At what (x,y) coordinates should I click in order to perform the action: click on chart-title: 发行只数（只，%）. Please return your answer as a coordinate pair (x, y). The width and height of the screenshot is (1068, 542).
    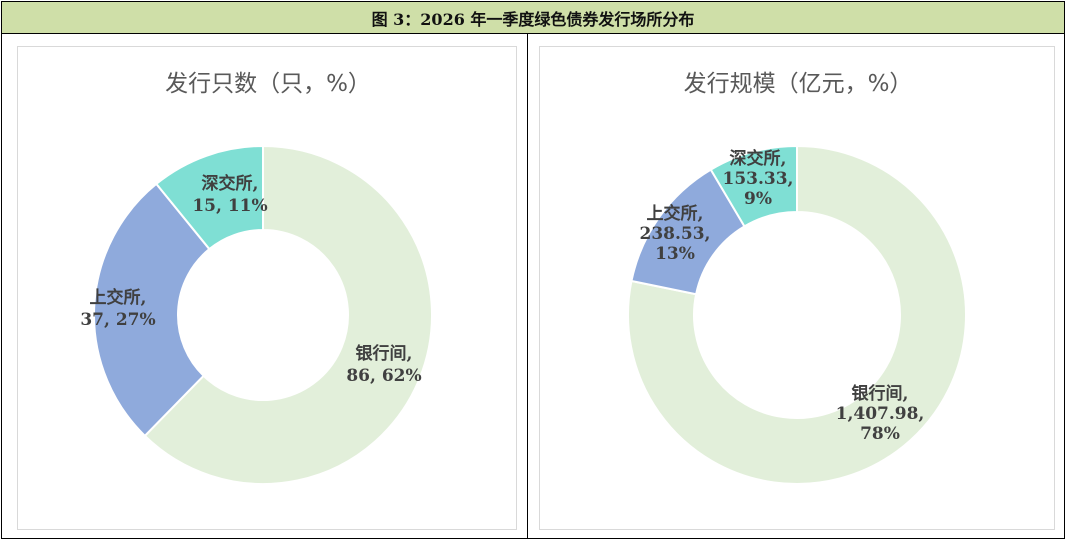
    Looking at the image, I should click on (268, 84).